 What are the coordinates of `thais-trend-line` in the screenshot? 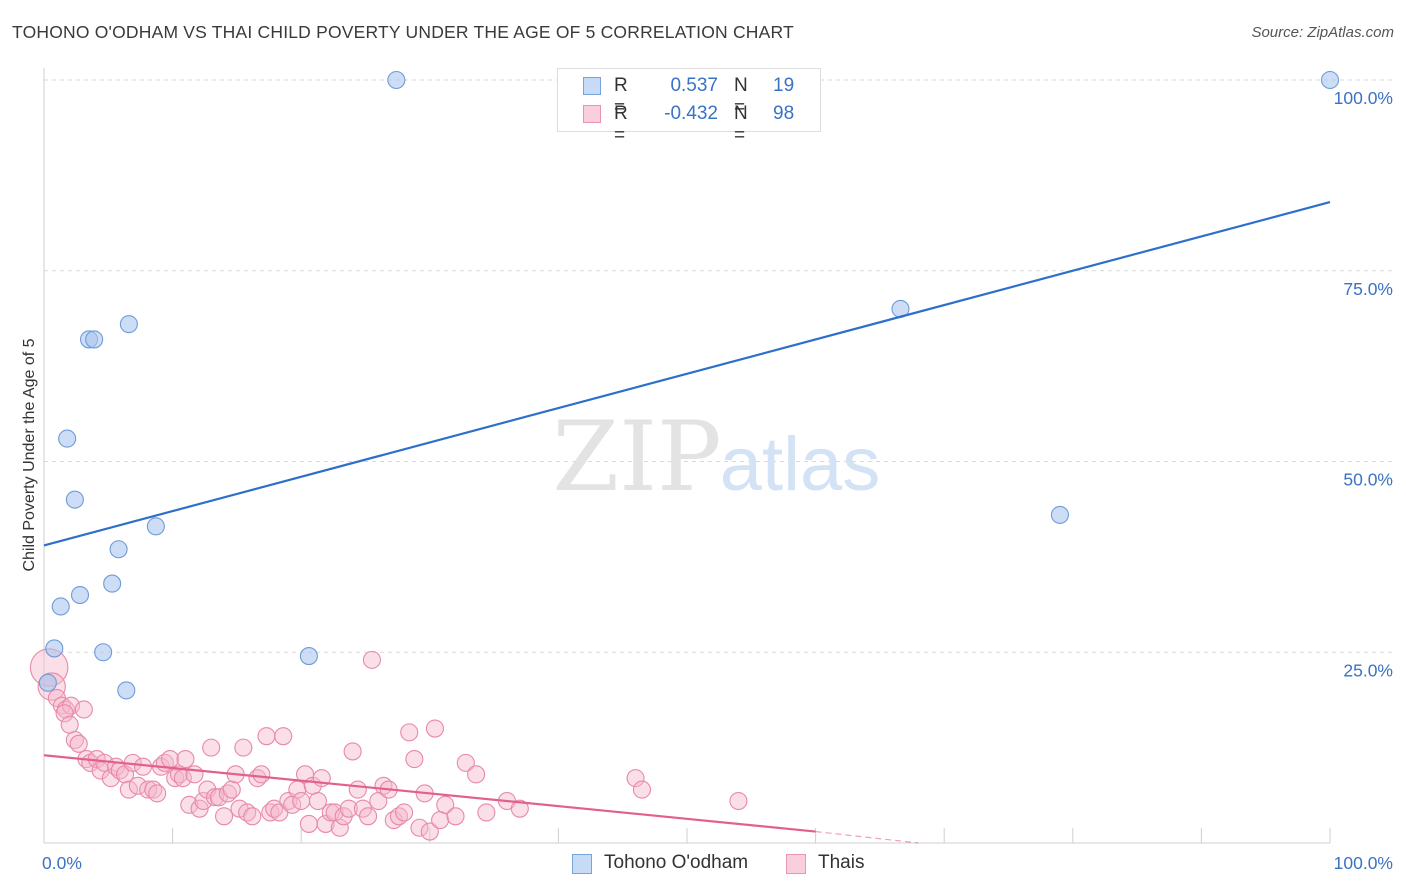 It's located at (429, 793).